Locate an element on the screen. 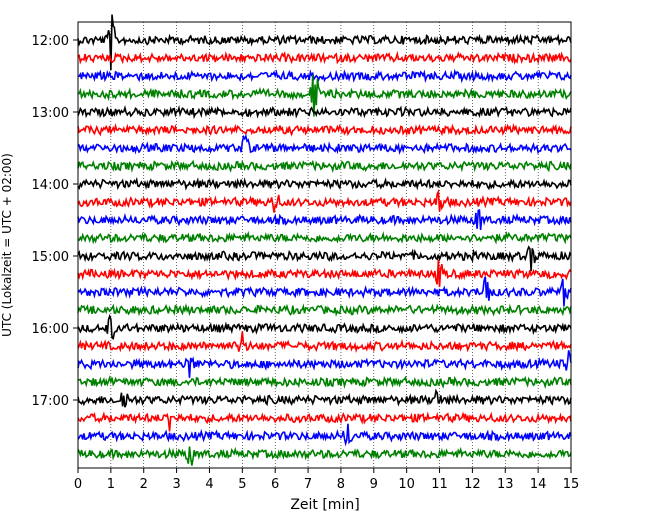  x-tick-label: 2 is located at coordinates (144, 484).